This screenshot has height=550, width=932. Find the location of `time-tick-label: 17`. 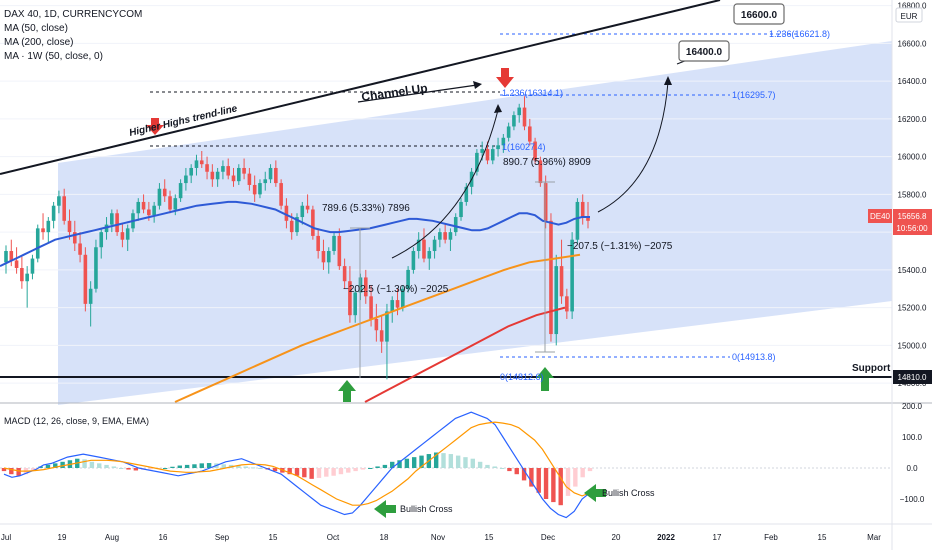

time-tick-label: 17 is located at coordinates (717, 537).